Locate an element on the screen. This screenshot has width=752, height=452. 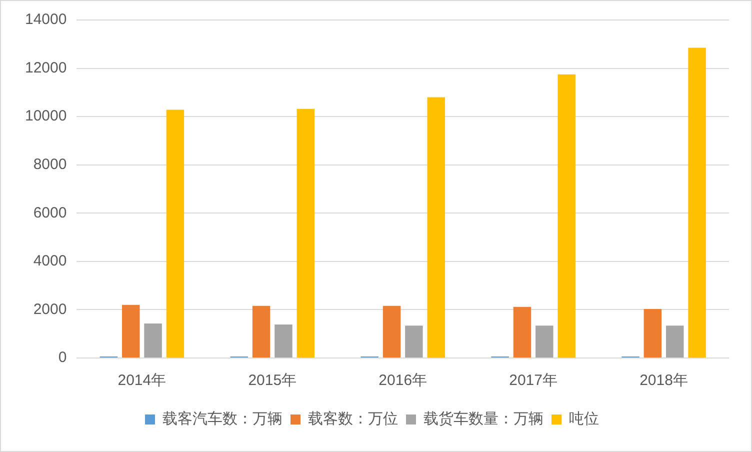
x-tick-label: 2016年 is located at coordinates (403, 381).